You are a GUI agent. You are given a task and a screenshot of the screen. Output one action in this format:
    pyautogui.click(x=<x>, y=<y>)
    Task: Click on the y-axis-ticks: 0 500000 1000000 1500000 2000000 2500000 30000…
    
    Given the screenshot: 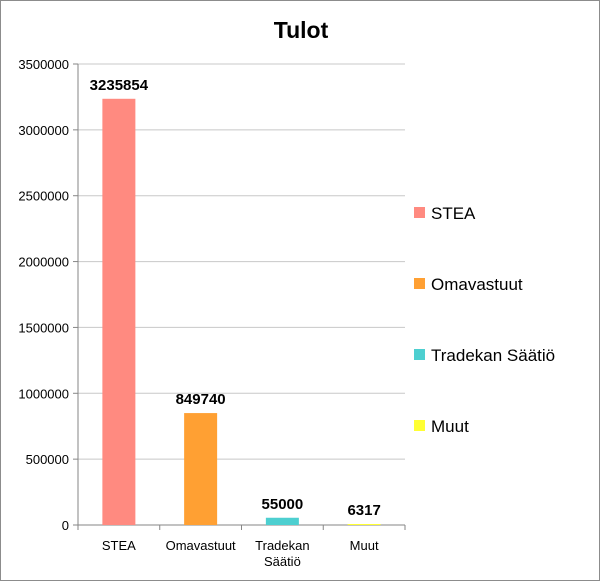 What is the action you would take?
    pyautogui.click(x=48, y=295)
    